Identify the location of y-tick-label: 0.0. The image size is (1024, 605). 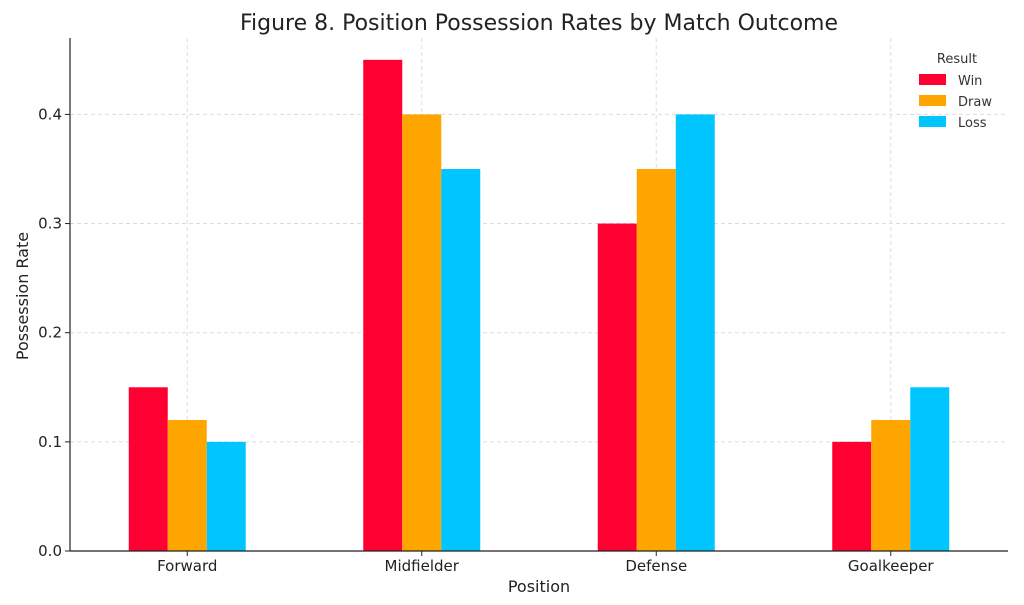
(50, 551).